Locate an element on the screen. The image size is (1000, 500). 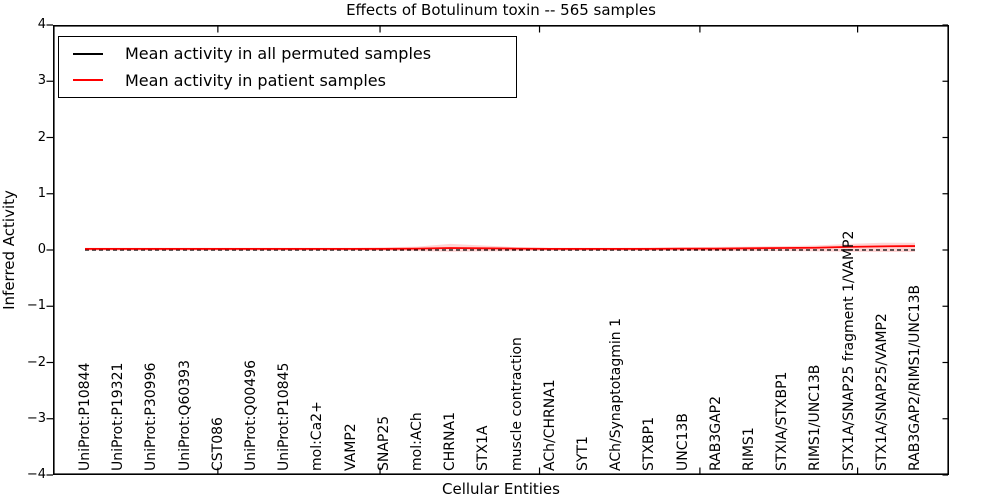
x-tick-label: UNC13B is located at coordinates (682, 442).